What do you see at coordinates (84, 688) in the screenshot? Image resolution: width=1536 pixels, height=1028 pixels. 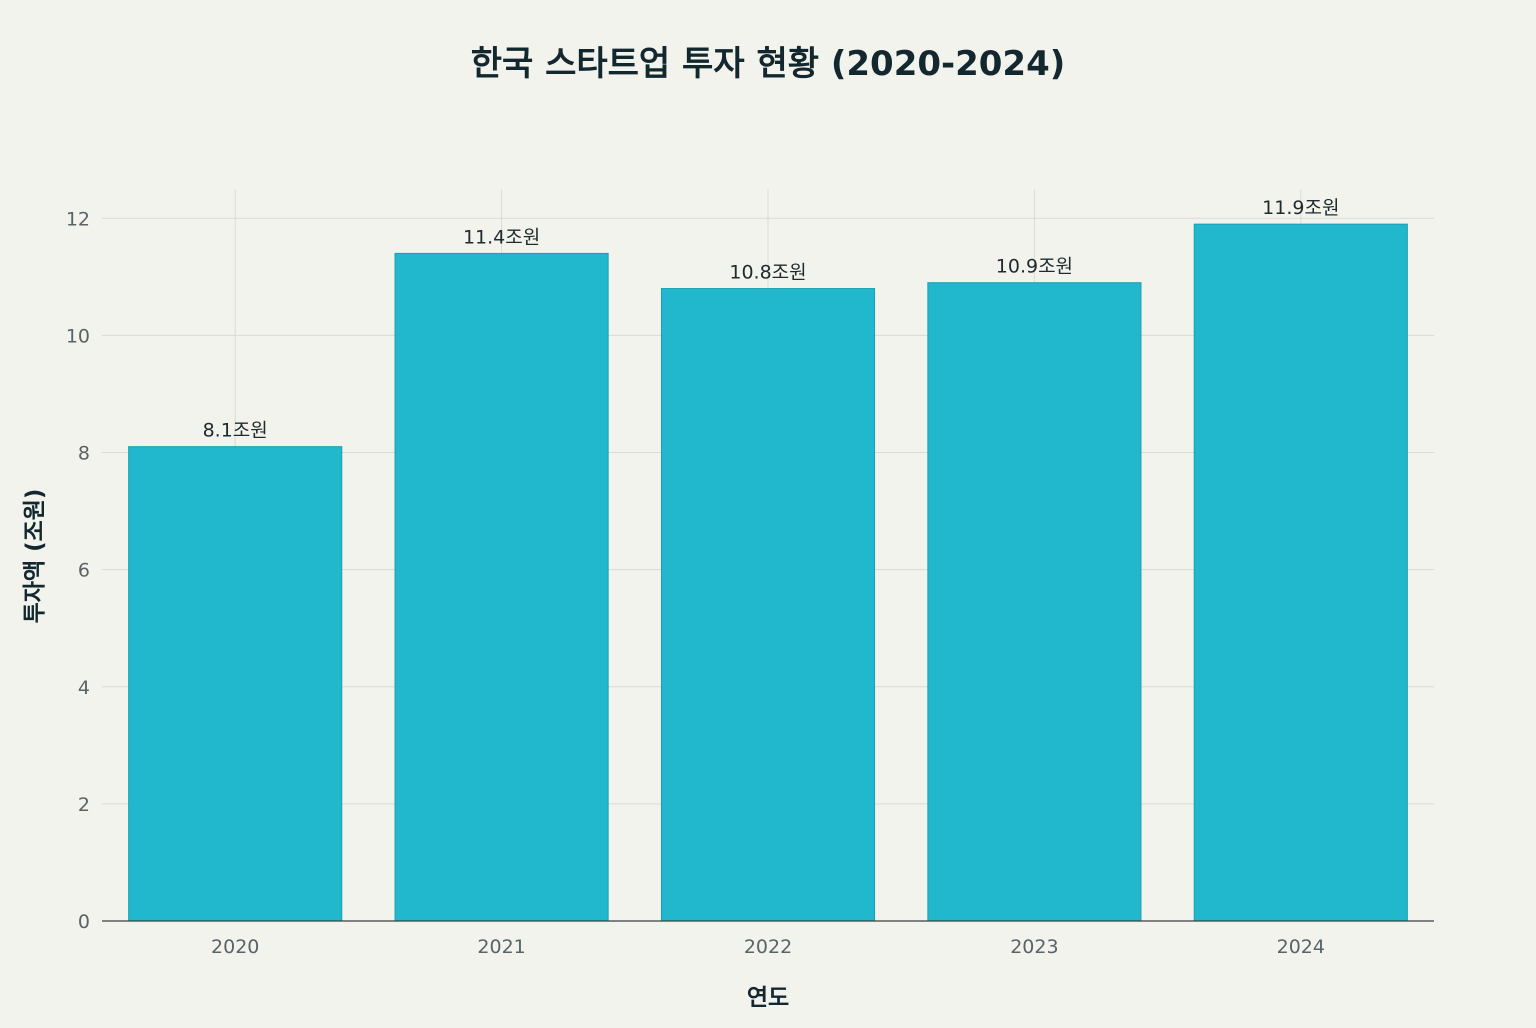 I see `y-tick-label: 4` at bounding box center [84, 688].